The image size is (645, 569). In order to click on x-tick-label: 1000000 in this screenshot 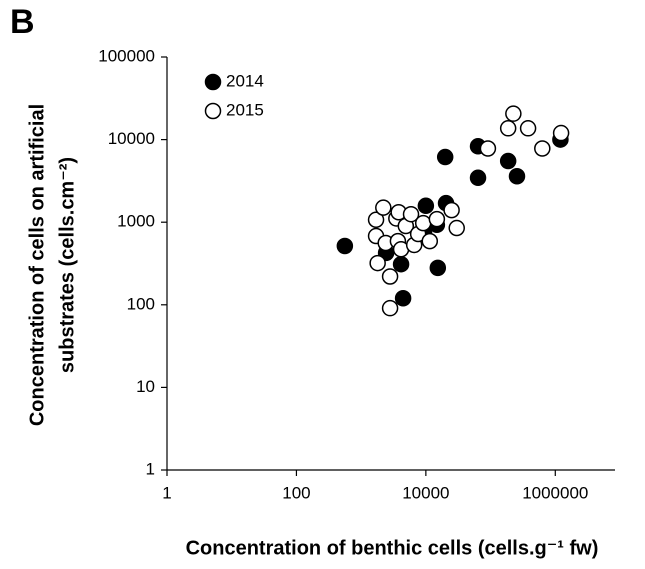, I will do `click(555, 492)`.